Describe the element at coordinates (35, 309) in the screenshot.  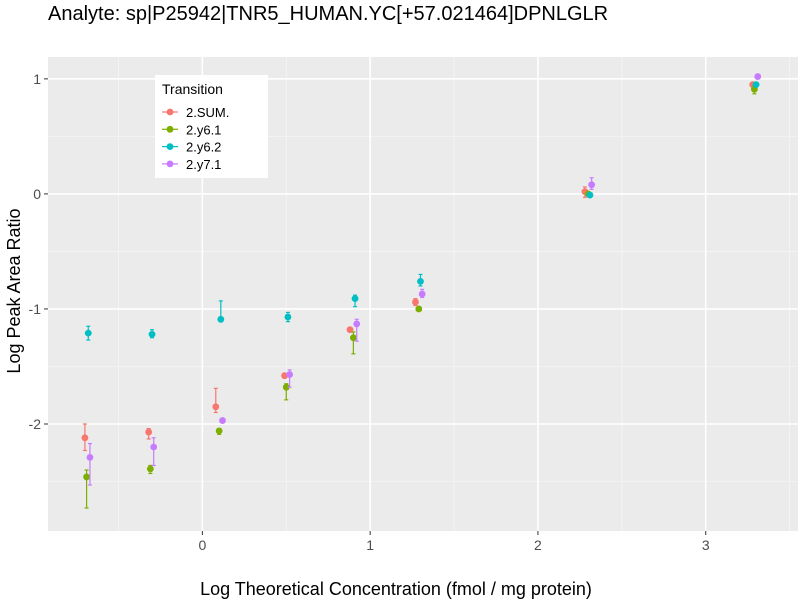
I see `y-tick-label: -1` at that location.